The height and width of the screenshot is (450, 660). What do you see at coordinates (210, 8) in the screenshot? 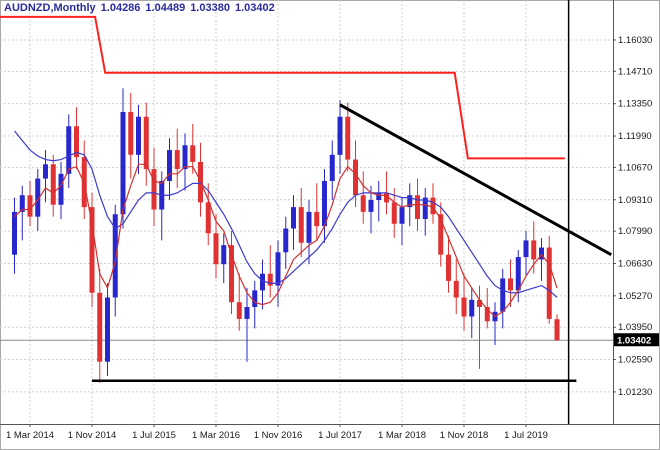
I see `ohlc-low: 1.03380` at bounding box center [210, 8].